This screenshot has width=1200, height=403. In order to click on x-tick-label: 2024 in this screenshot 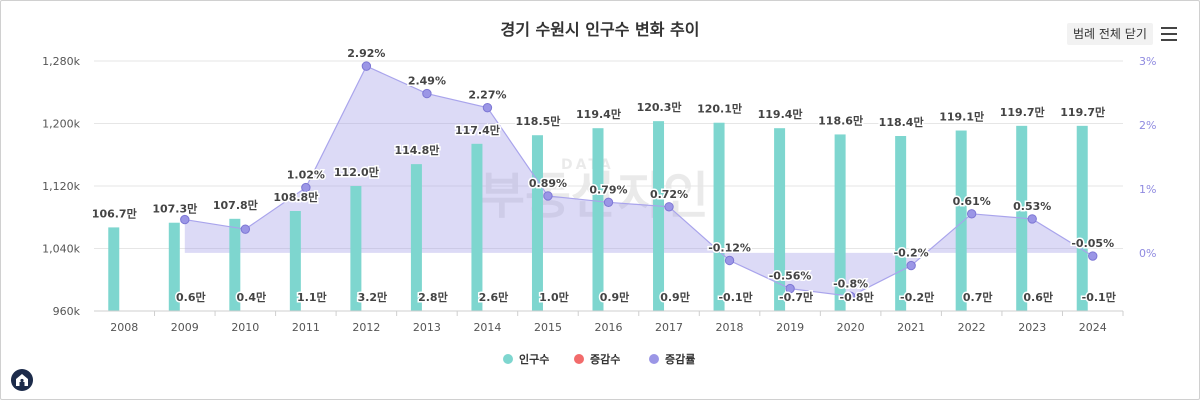, I will do `click(1093, 327)`.